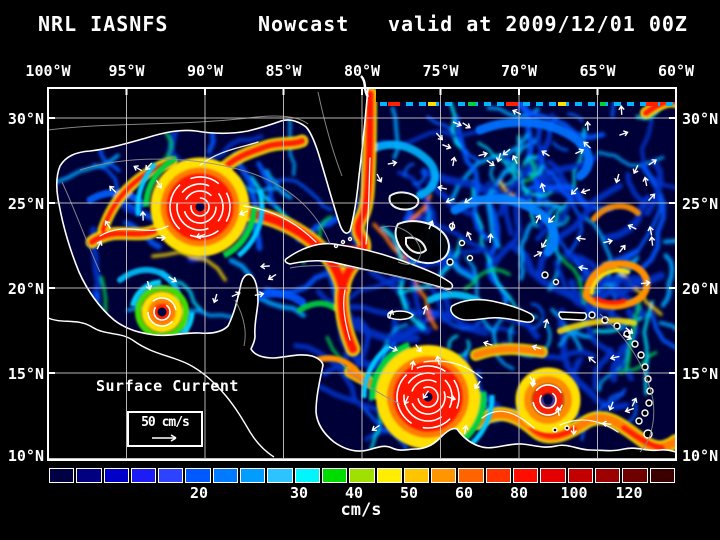 This screenshot has height=540, width=720. I want to click on lat-label-right: 15°N, so click(700, 374).